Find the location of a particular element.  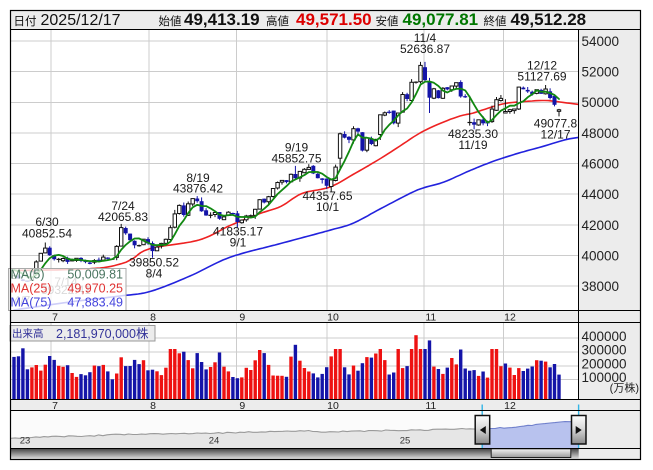

svg-text: 48235.30 is located at coordinates (473, 134).